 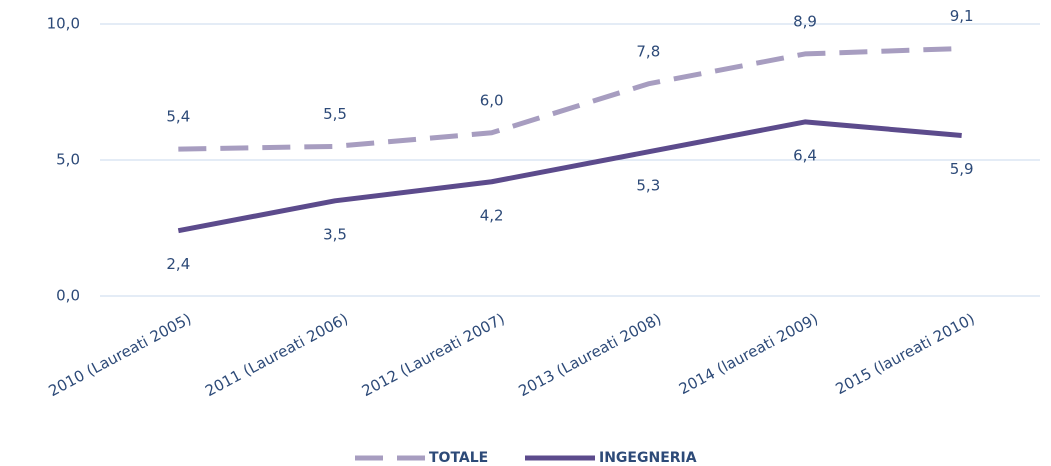 What do you see at coordinates (63, 24) in the screenshot?
I see `y-tick-label: 10,0` at bounding box center [63, 24].